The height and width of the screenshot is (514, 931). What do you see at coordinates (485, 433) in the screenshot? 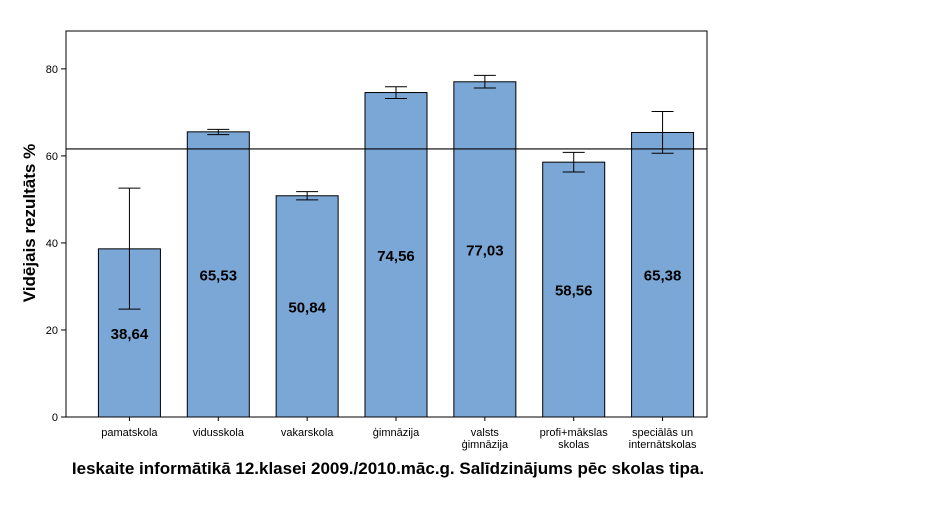
I see `x-tick-label: valsts` at bounding box center [485, 433].